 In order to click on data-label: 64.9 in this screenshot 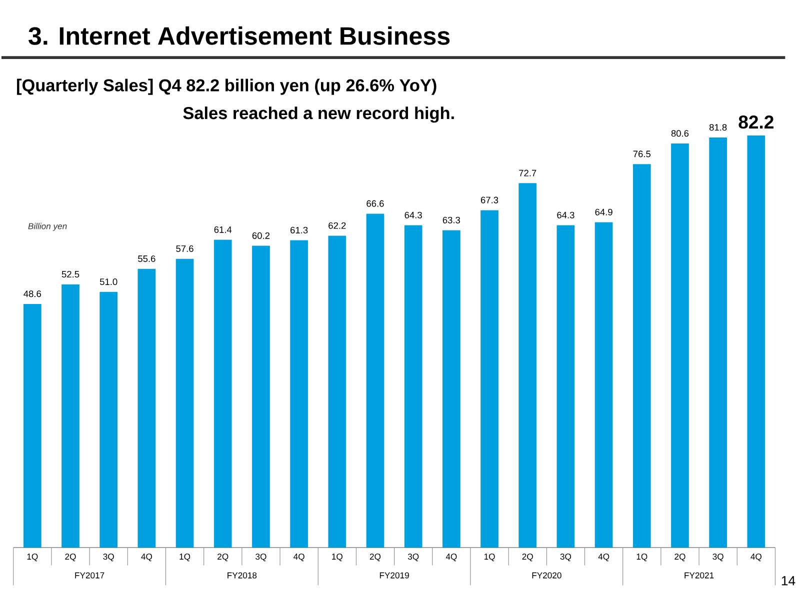, I will do `click(603, 212)`.